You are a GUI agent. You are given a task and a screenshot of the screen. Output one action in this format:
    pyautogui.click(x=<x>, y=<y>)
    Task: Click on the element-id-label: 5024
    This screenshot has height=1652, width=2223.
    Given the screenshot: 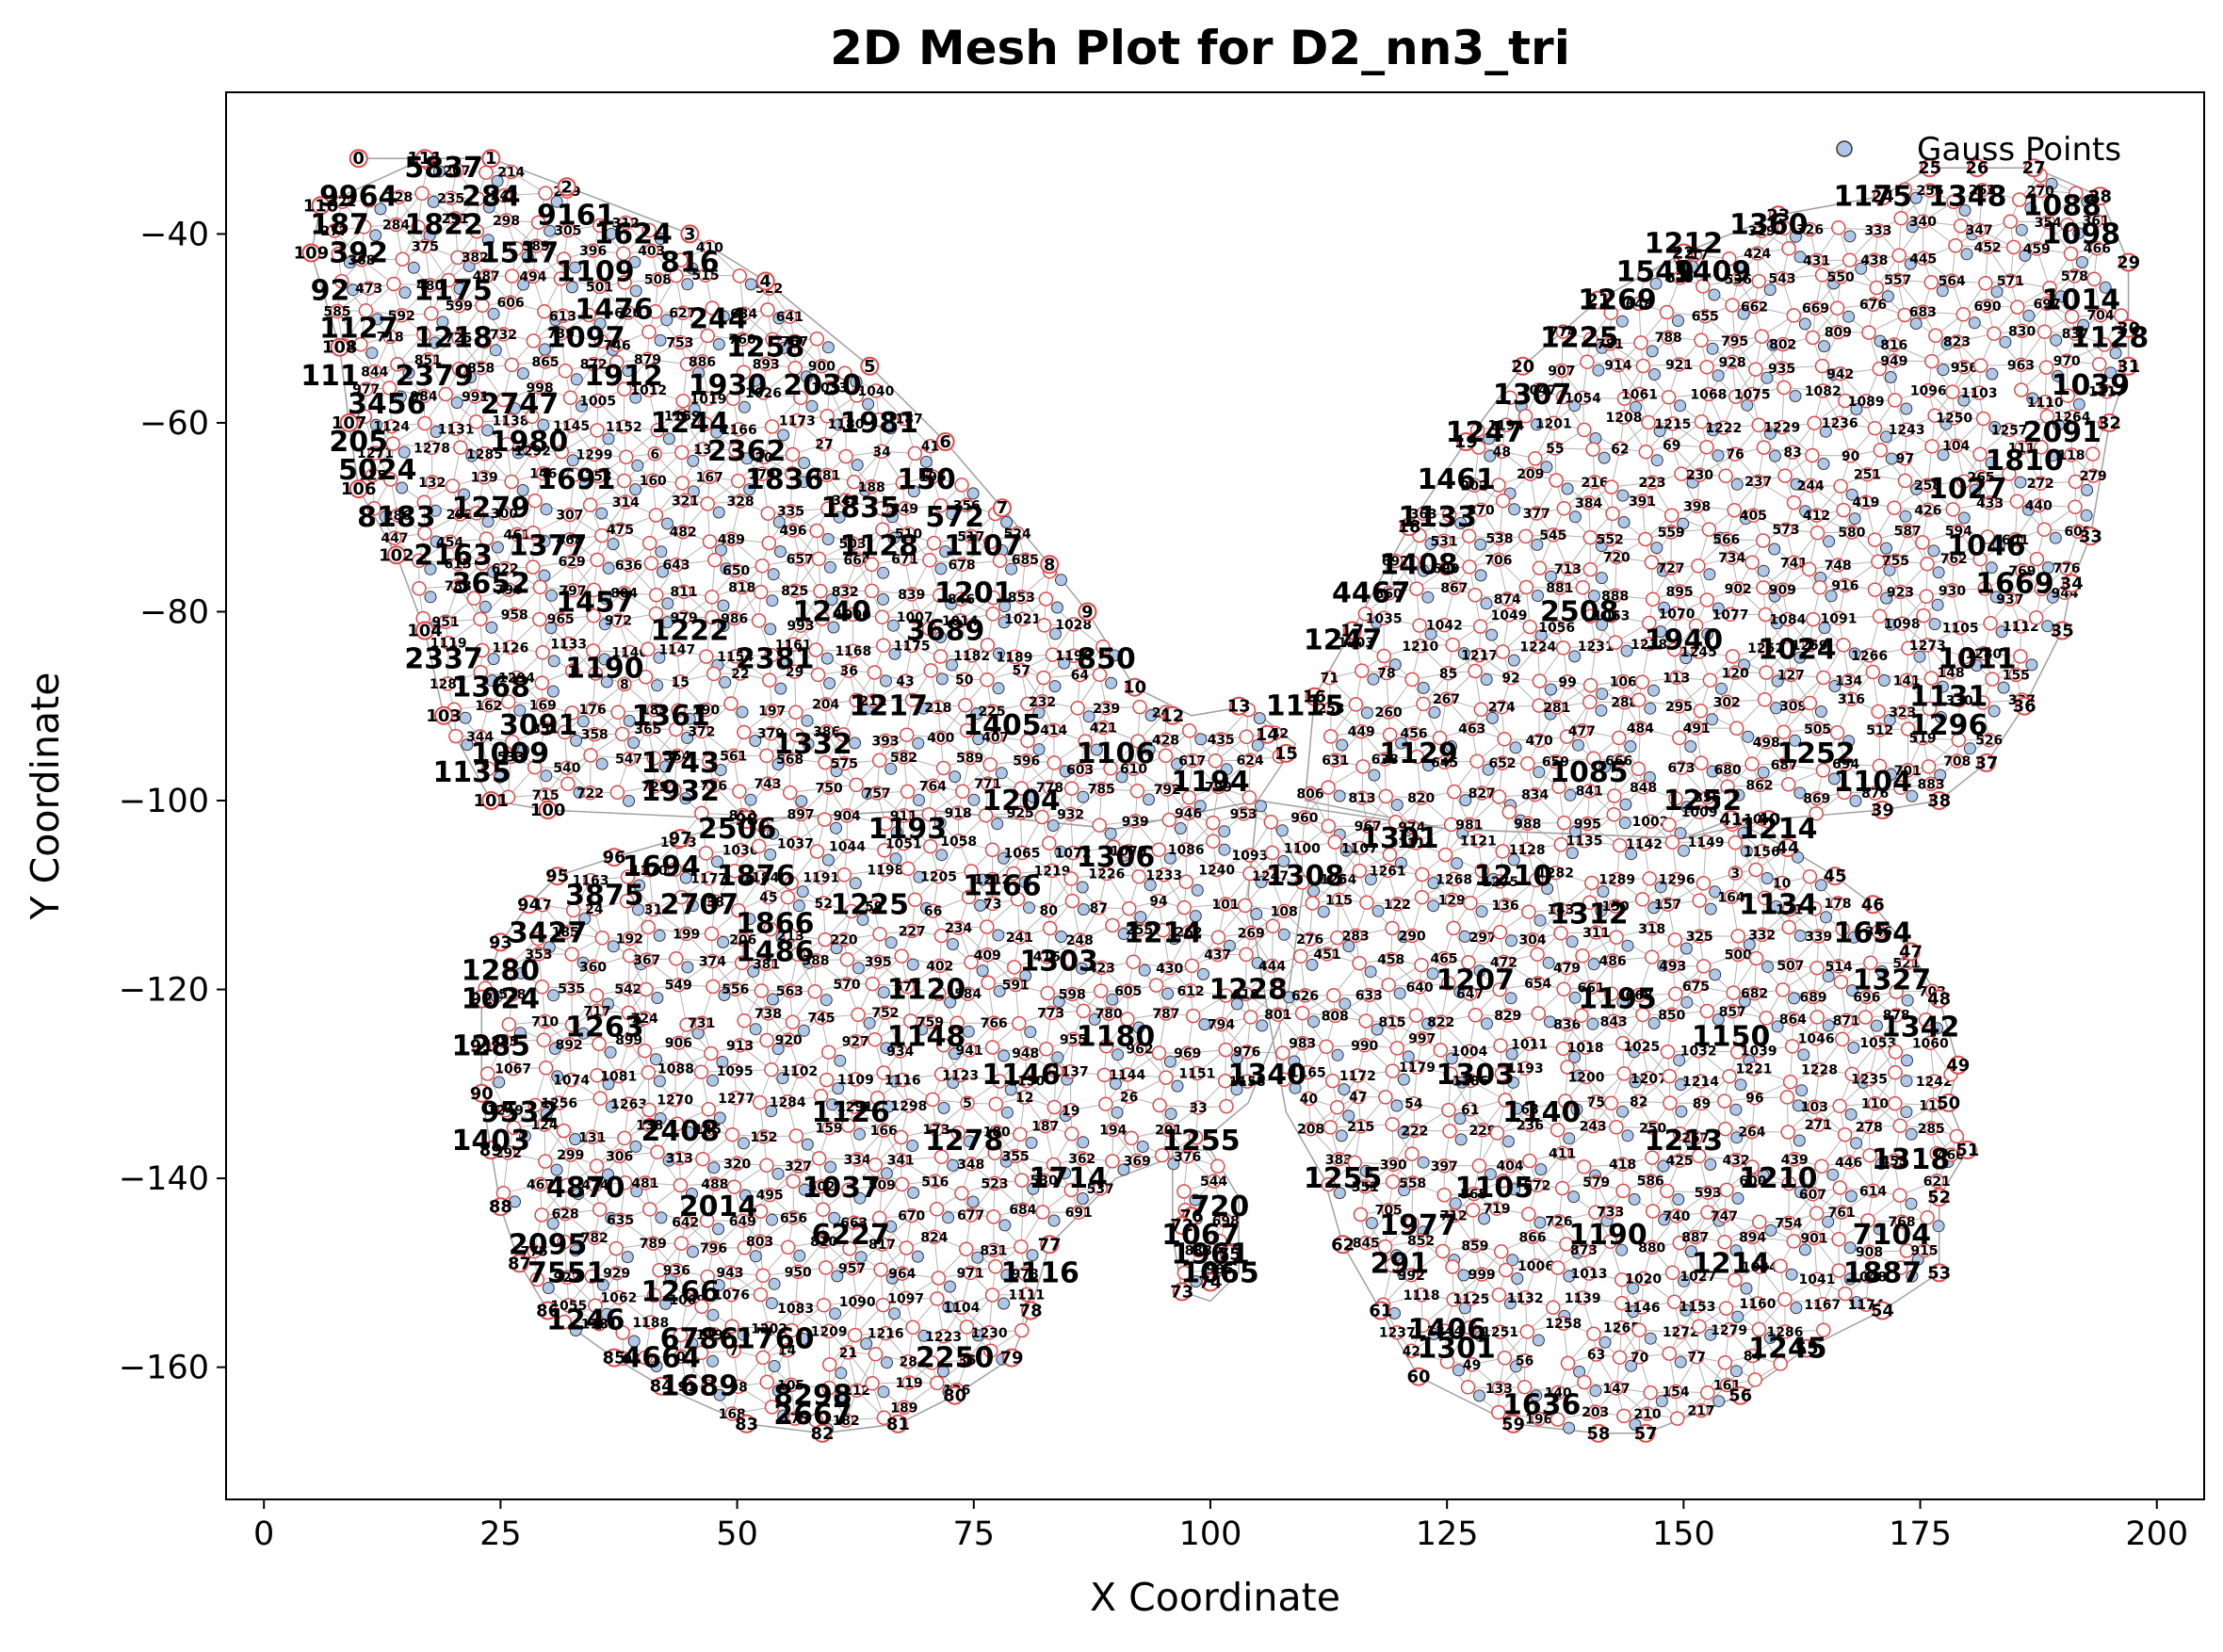 What is the action you would take?
    pyautogui.click(x=377, y=470)
    